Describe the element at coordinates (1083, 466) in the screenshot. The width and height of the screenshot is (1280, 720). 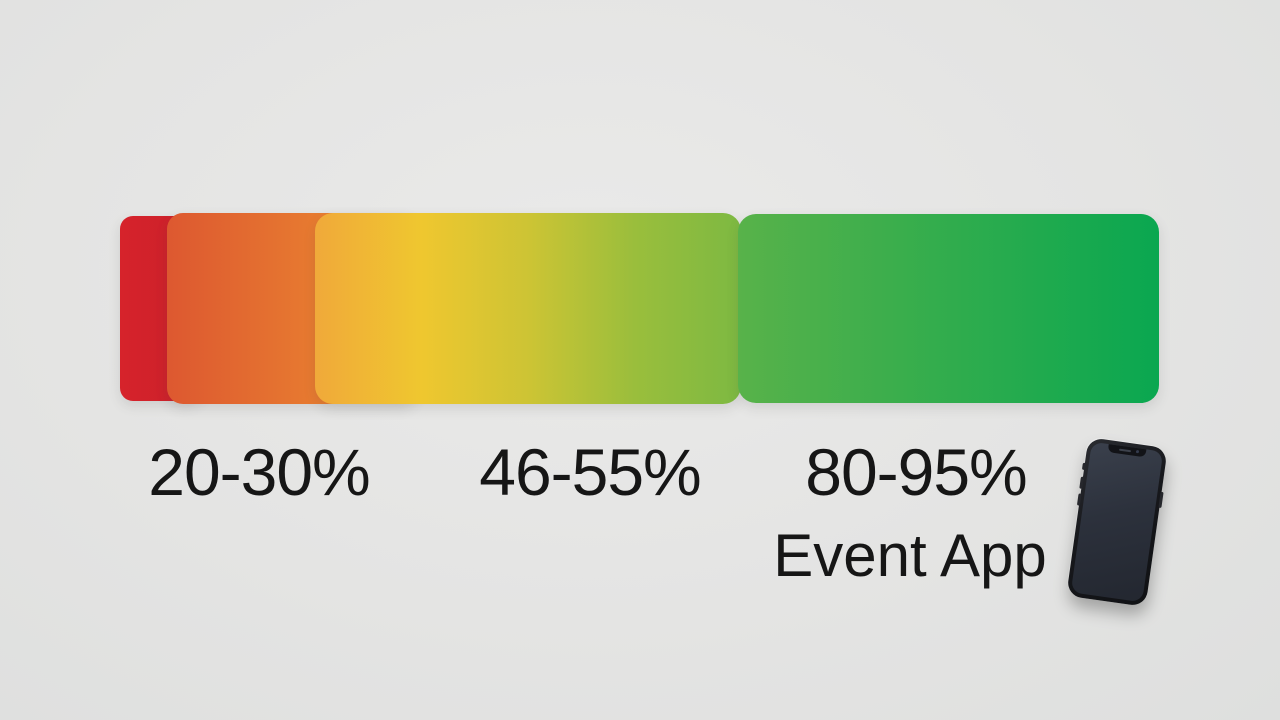
I see `phone-mute-switch` at that location.